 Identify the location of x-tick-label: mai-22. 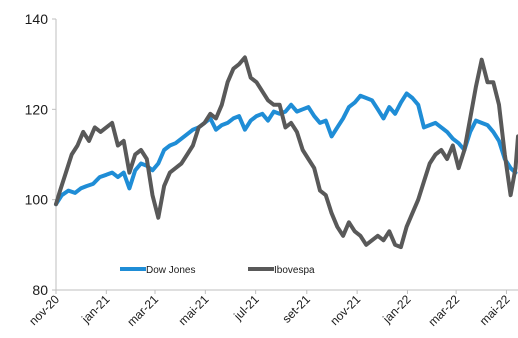
(495, 310).